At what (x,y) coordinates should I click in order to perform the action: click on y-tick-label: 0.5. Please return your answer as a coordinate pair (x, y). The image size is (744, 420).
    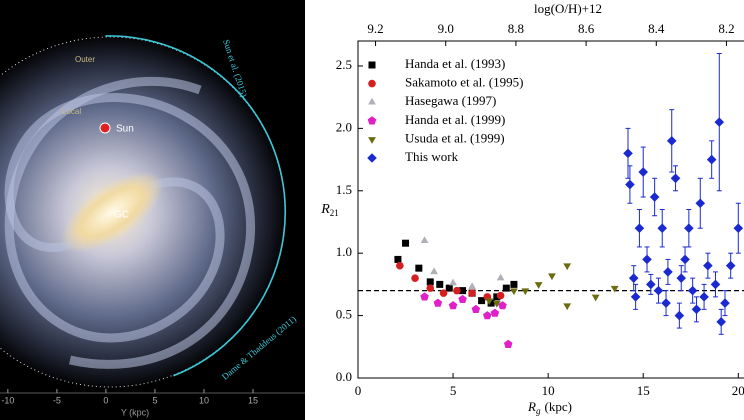
    Looking at the image, I should click on (344, 314).